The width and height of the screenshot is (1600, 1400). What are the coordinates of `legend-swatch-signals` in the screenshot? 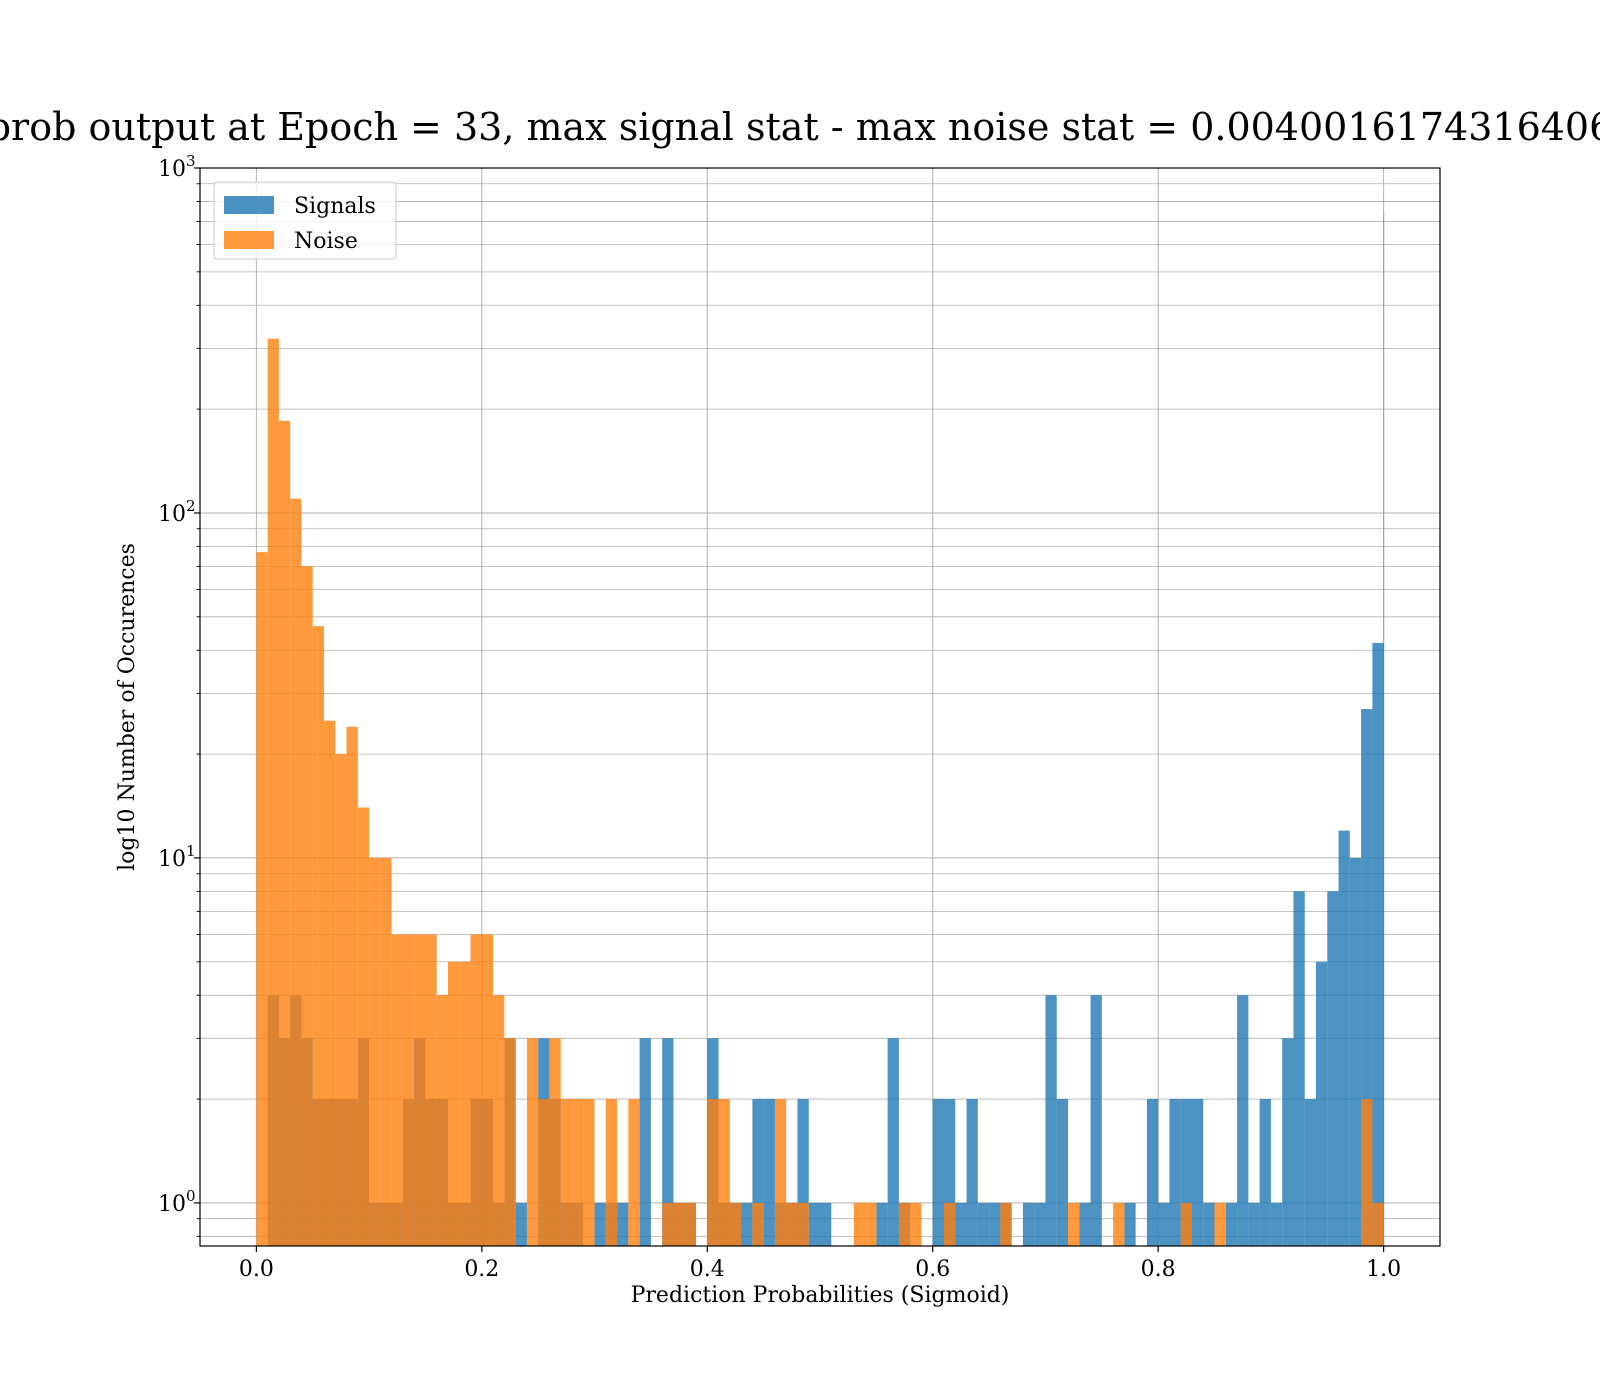 It's located at (249, 205).